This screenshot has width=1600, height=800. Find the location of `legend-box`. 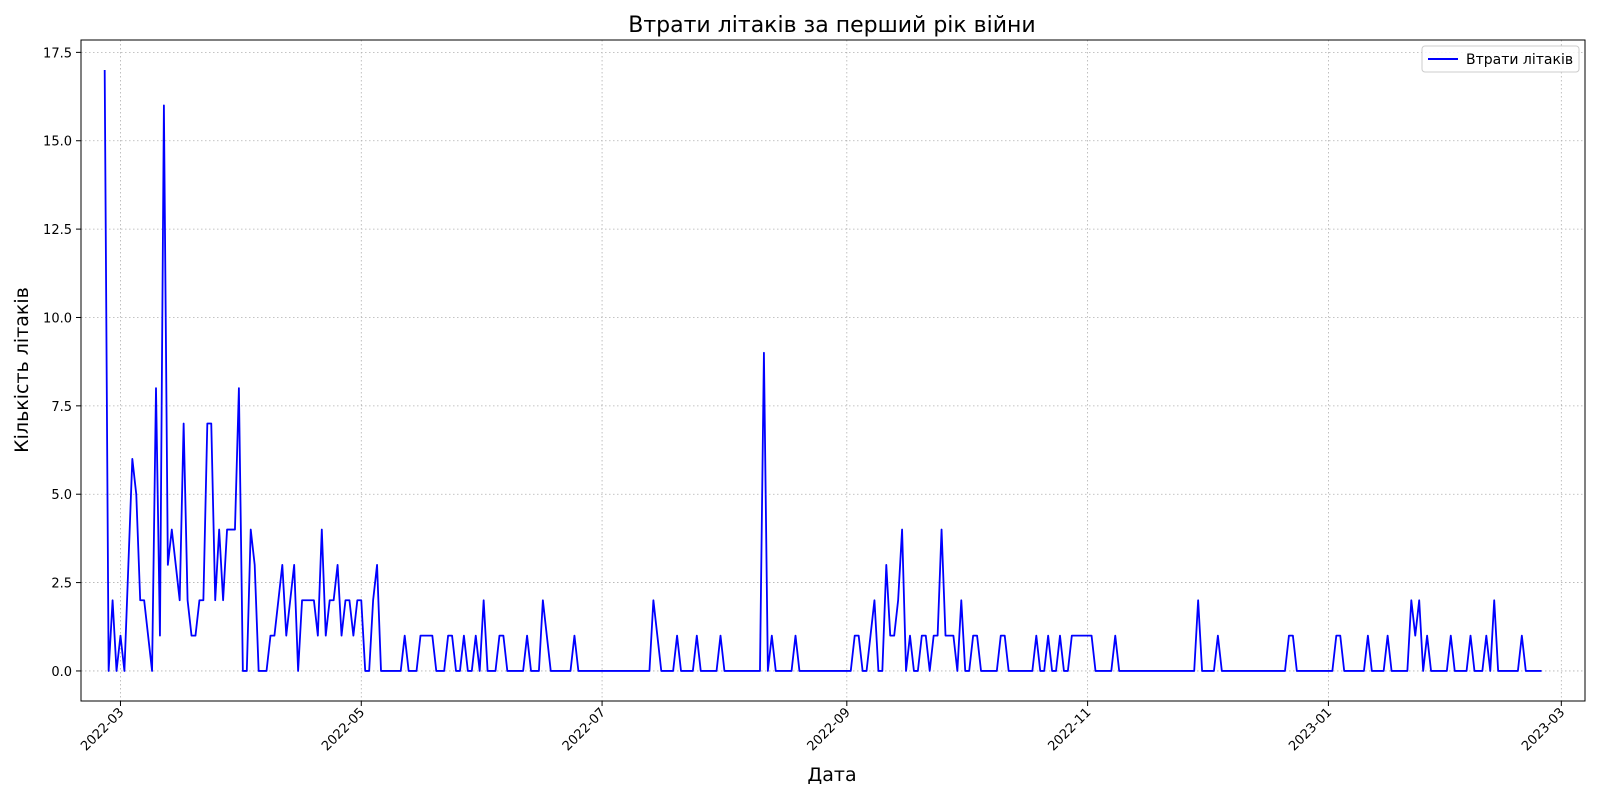

legend-box is located at coordinates (1500, 59).